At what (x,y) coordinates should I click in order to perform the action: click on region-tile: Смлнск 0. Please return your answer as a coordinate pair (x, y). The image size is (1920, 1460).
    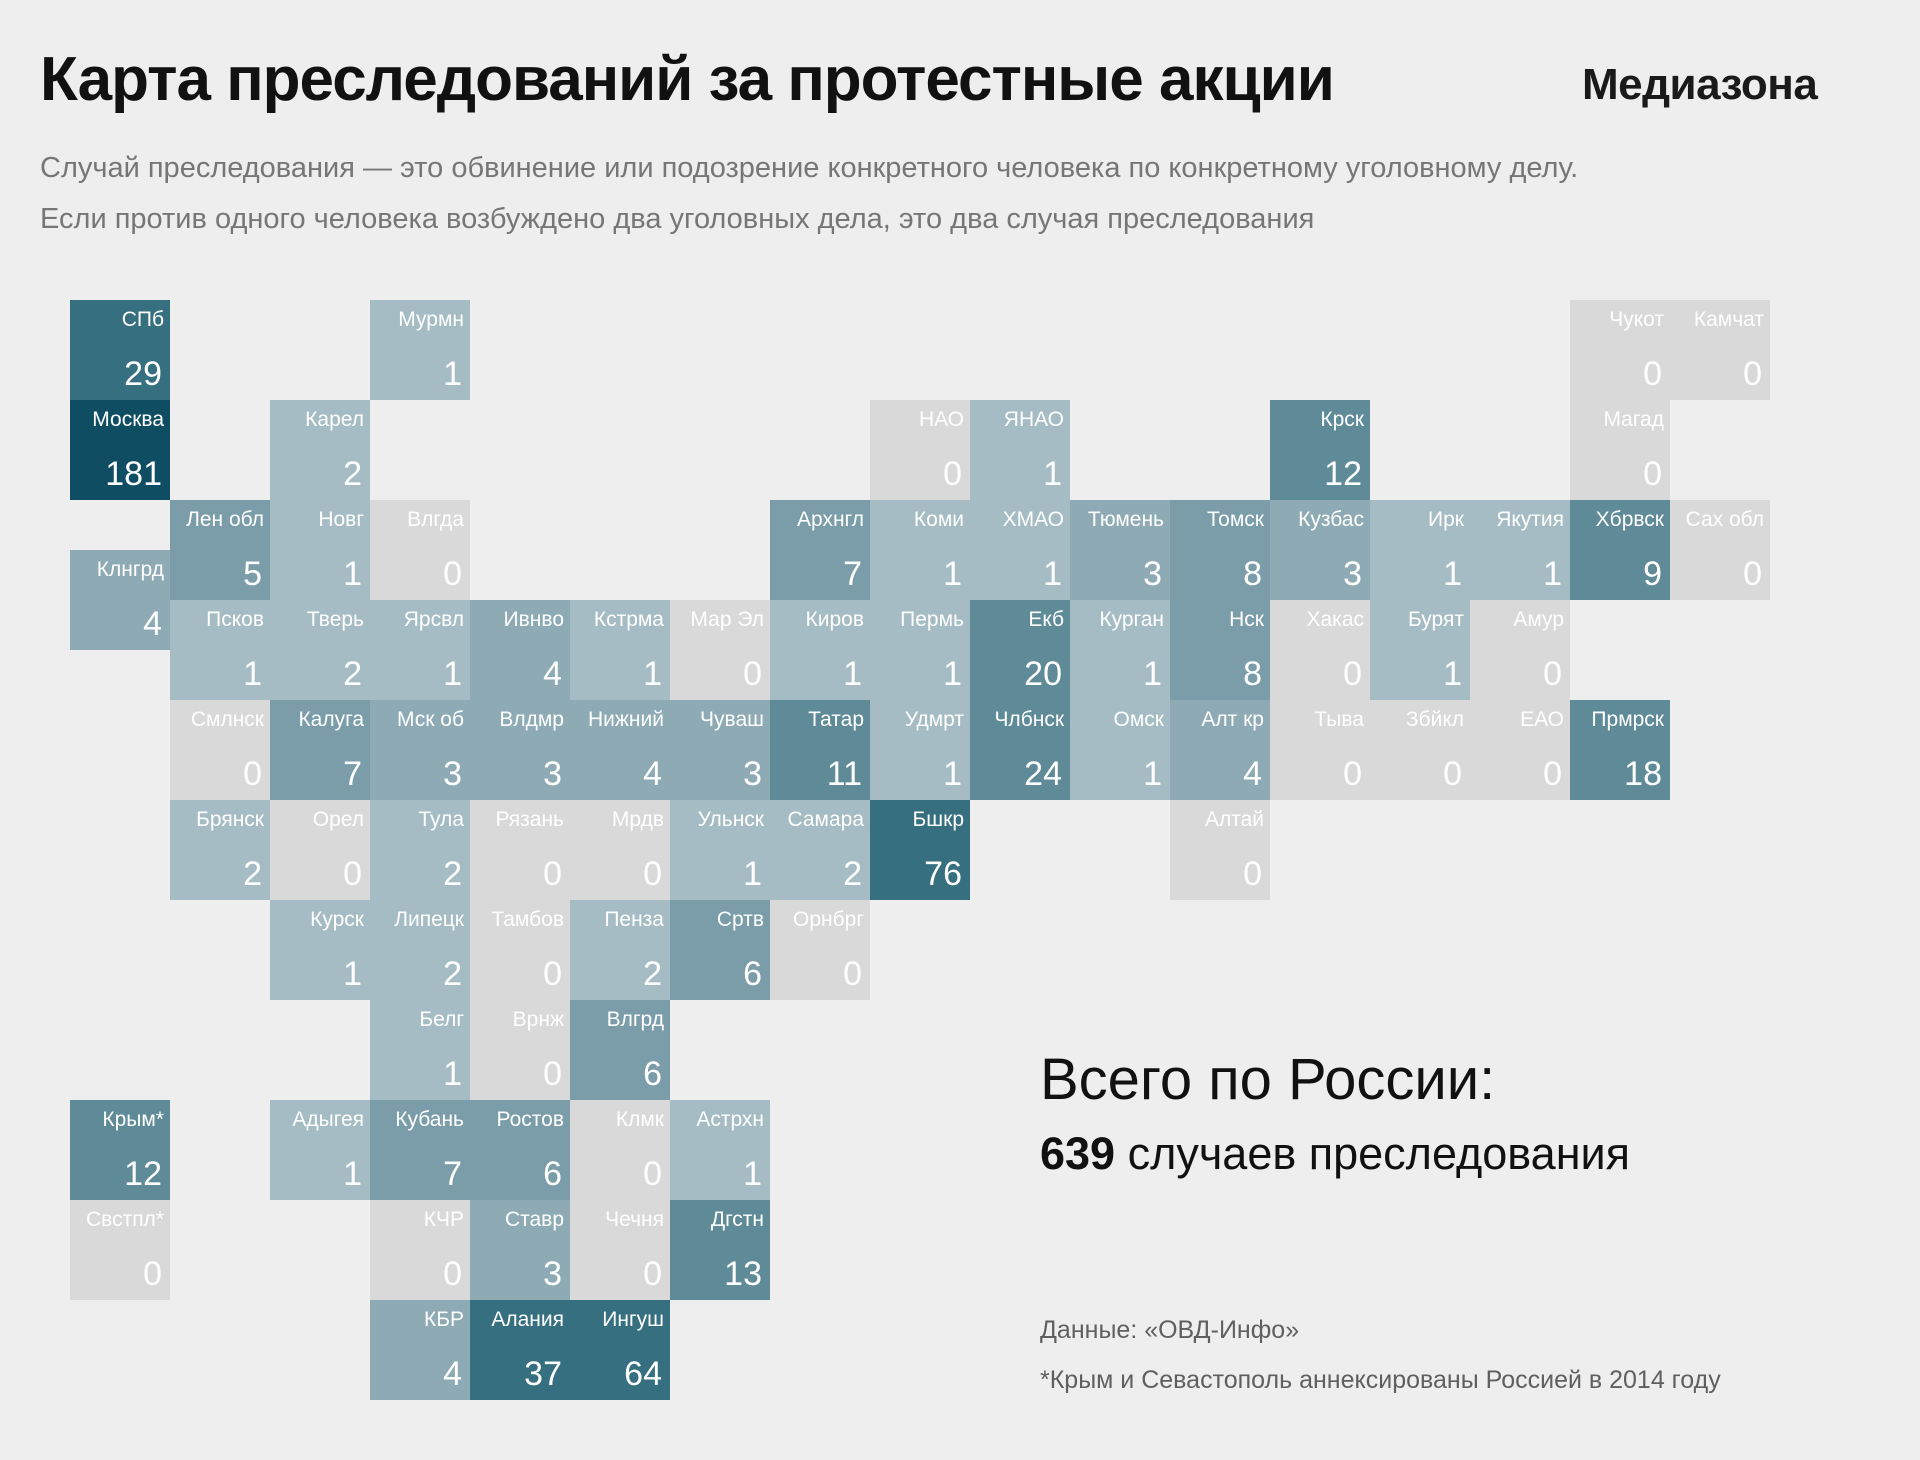
    Looking at the image, I should click on (220, 750).